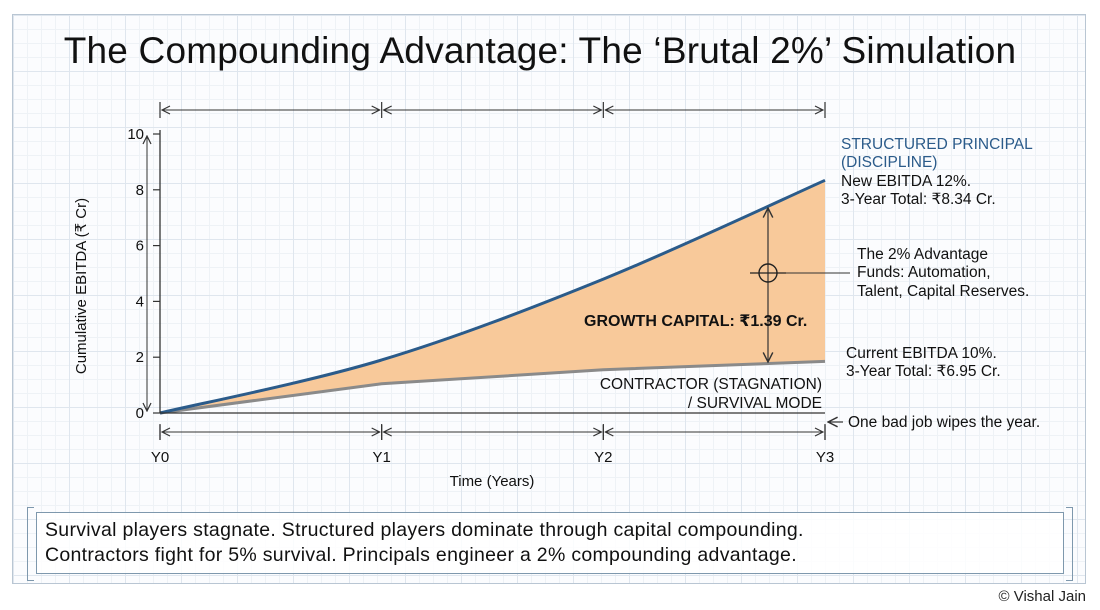 The image size is (1100, 610). Describe the element at coordinates (825, 457) in the screenshot. I see `x-tick-label: Y3` at that location.